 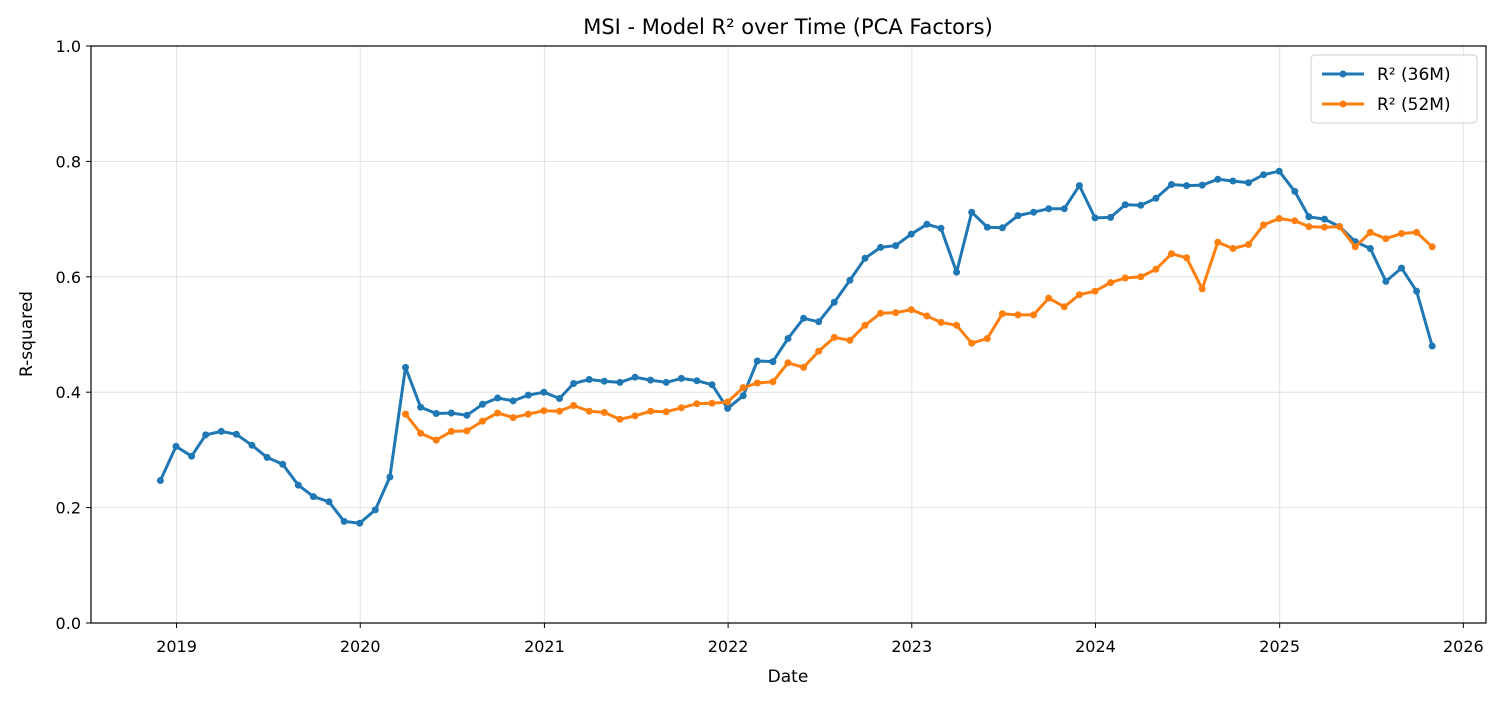 I want to click on x-tick-label: 2024, so click(x=1095, y=646).